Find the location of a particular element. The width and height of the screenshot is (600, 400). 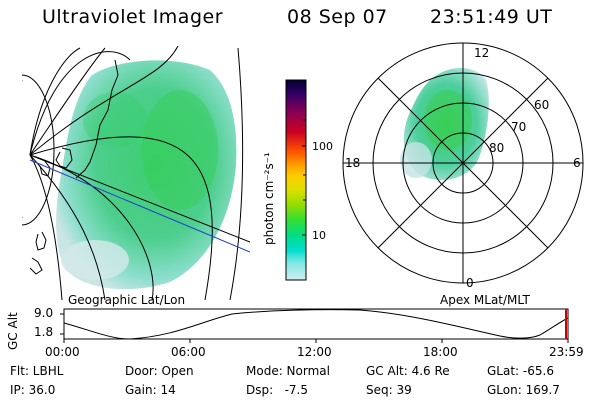

colorbar is located at coordinates (296, 180).